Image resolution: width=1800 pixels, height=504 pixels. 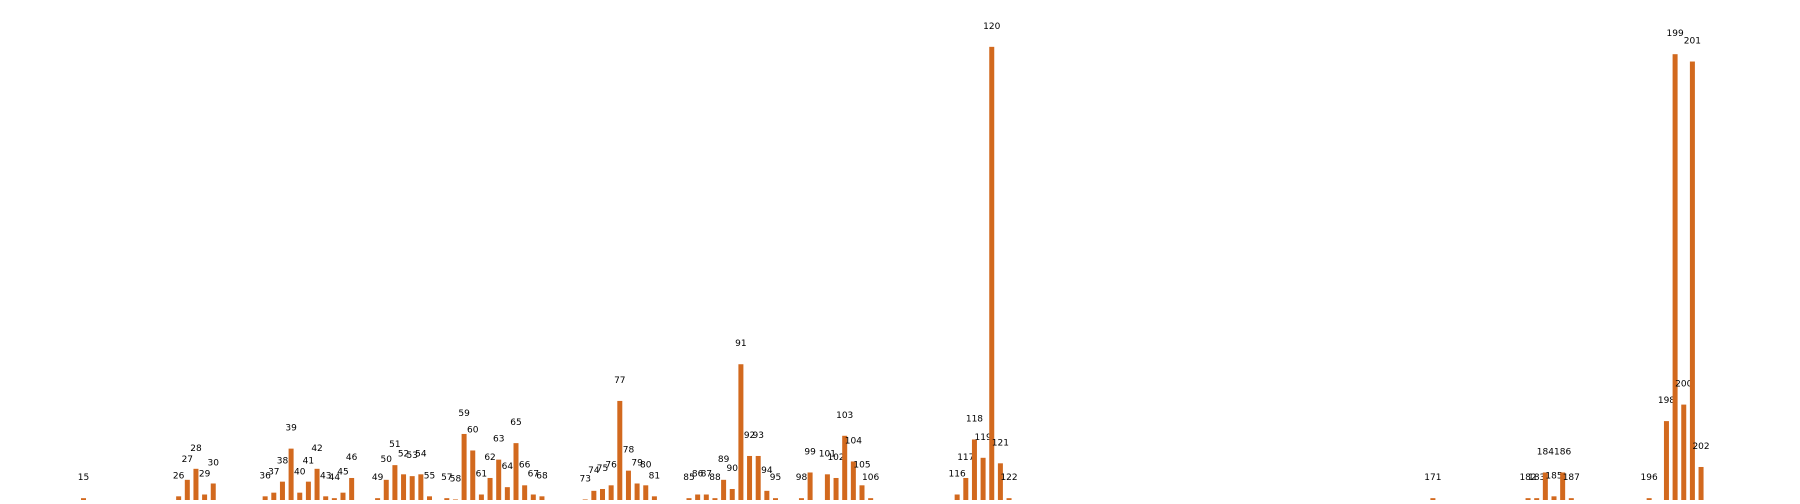 I want to click on bar-label-78: 78, so click(x=629, y=451).